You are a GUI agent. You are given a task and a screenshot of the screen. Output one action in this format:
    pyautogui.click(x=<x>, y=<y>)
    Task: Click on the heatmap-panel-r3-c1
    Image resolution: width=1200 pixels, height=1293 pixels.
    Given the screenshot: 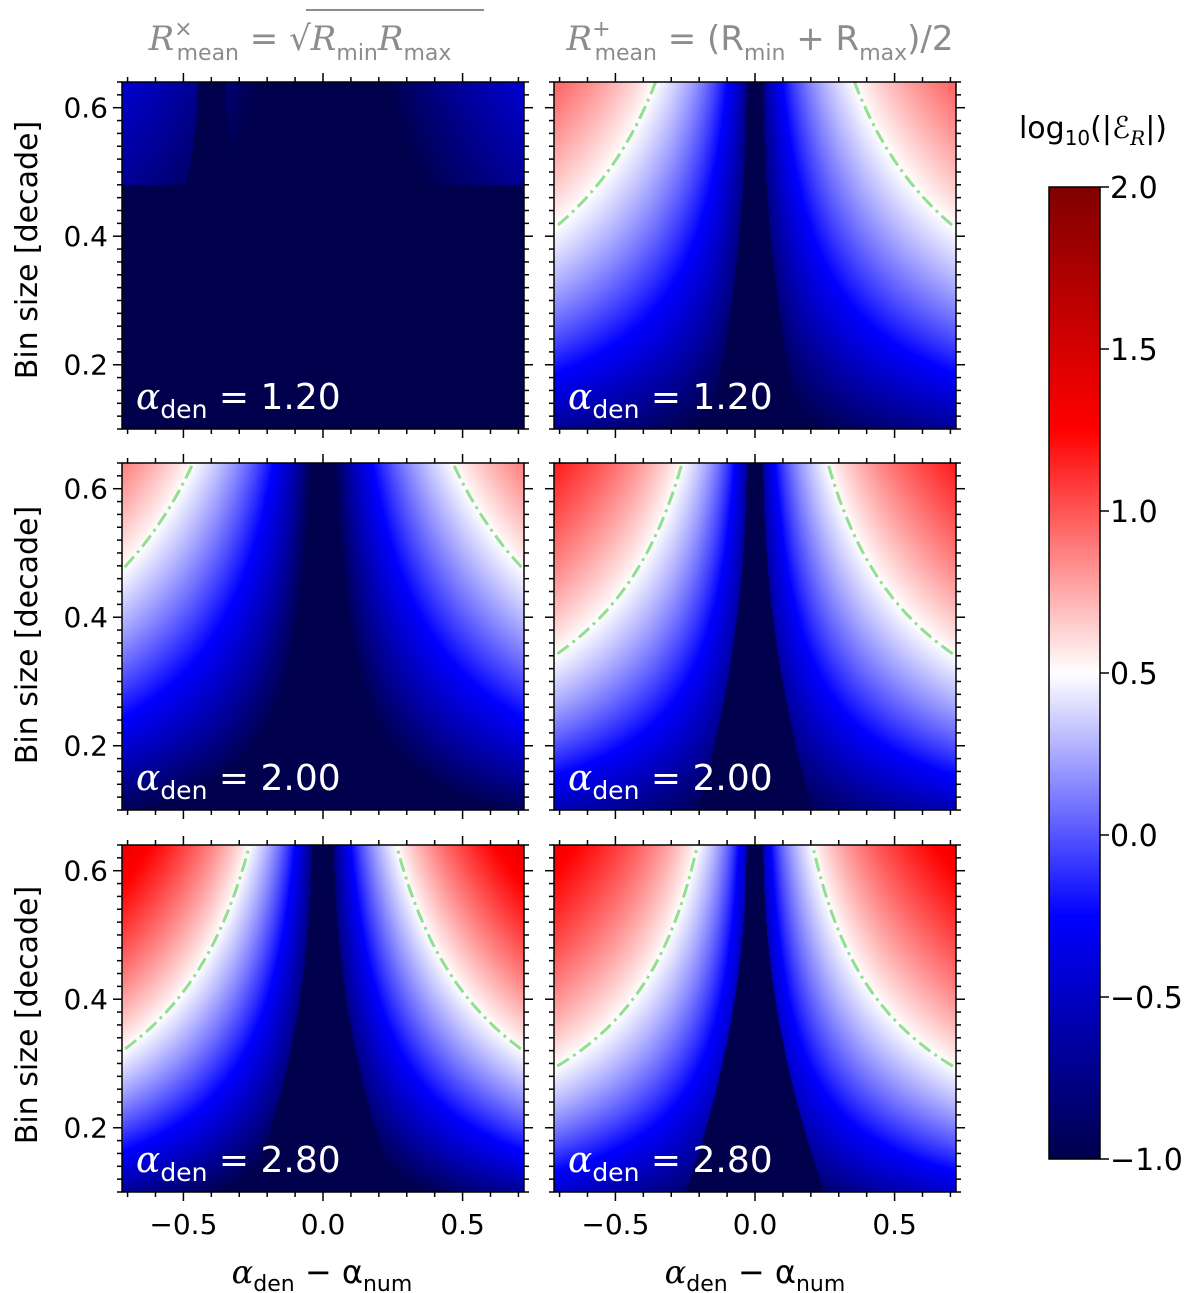 What is the action you would take?
    pyautogui.click(x=323, y=1018)
    